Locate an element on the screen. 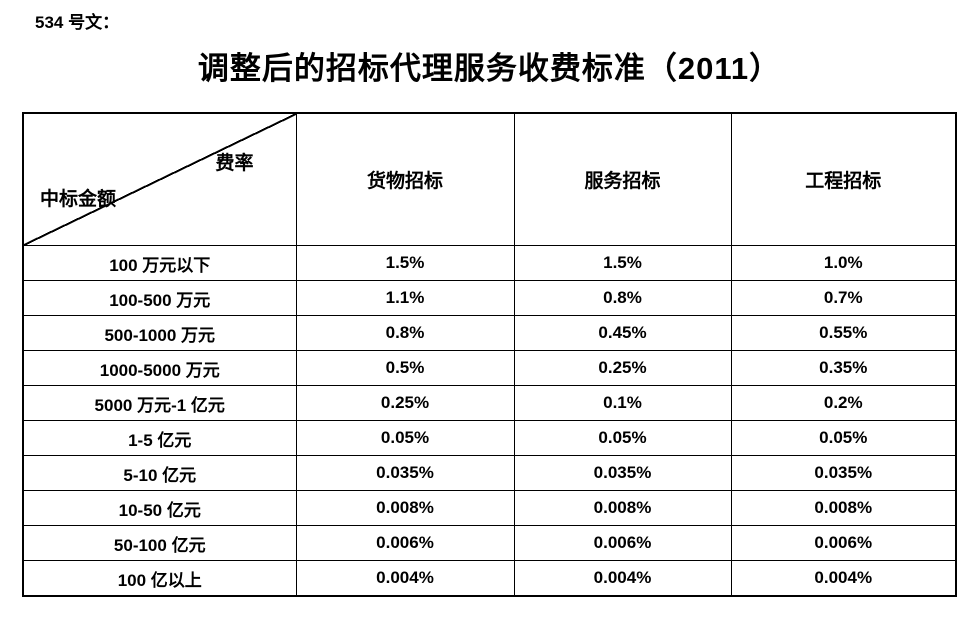 This screenshot has height=629, width=979. column-header-service: 服务招标 is located at coordinates (622, 179).